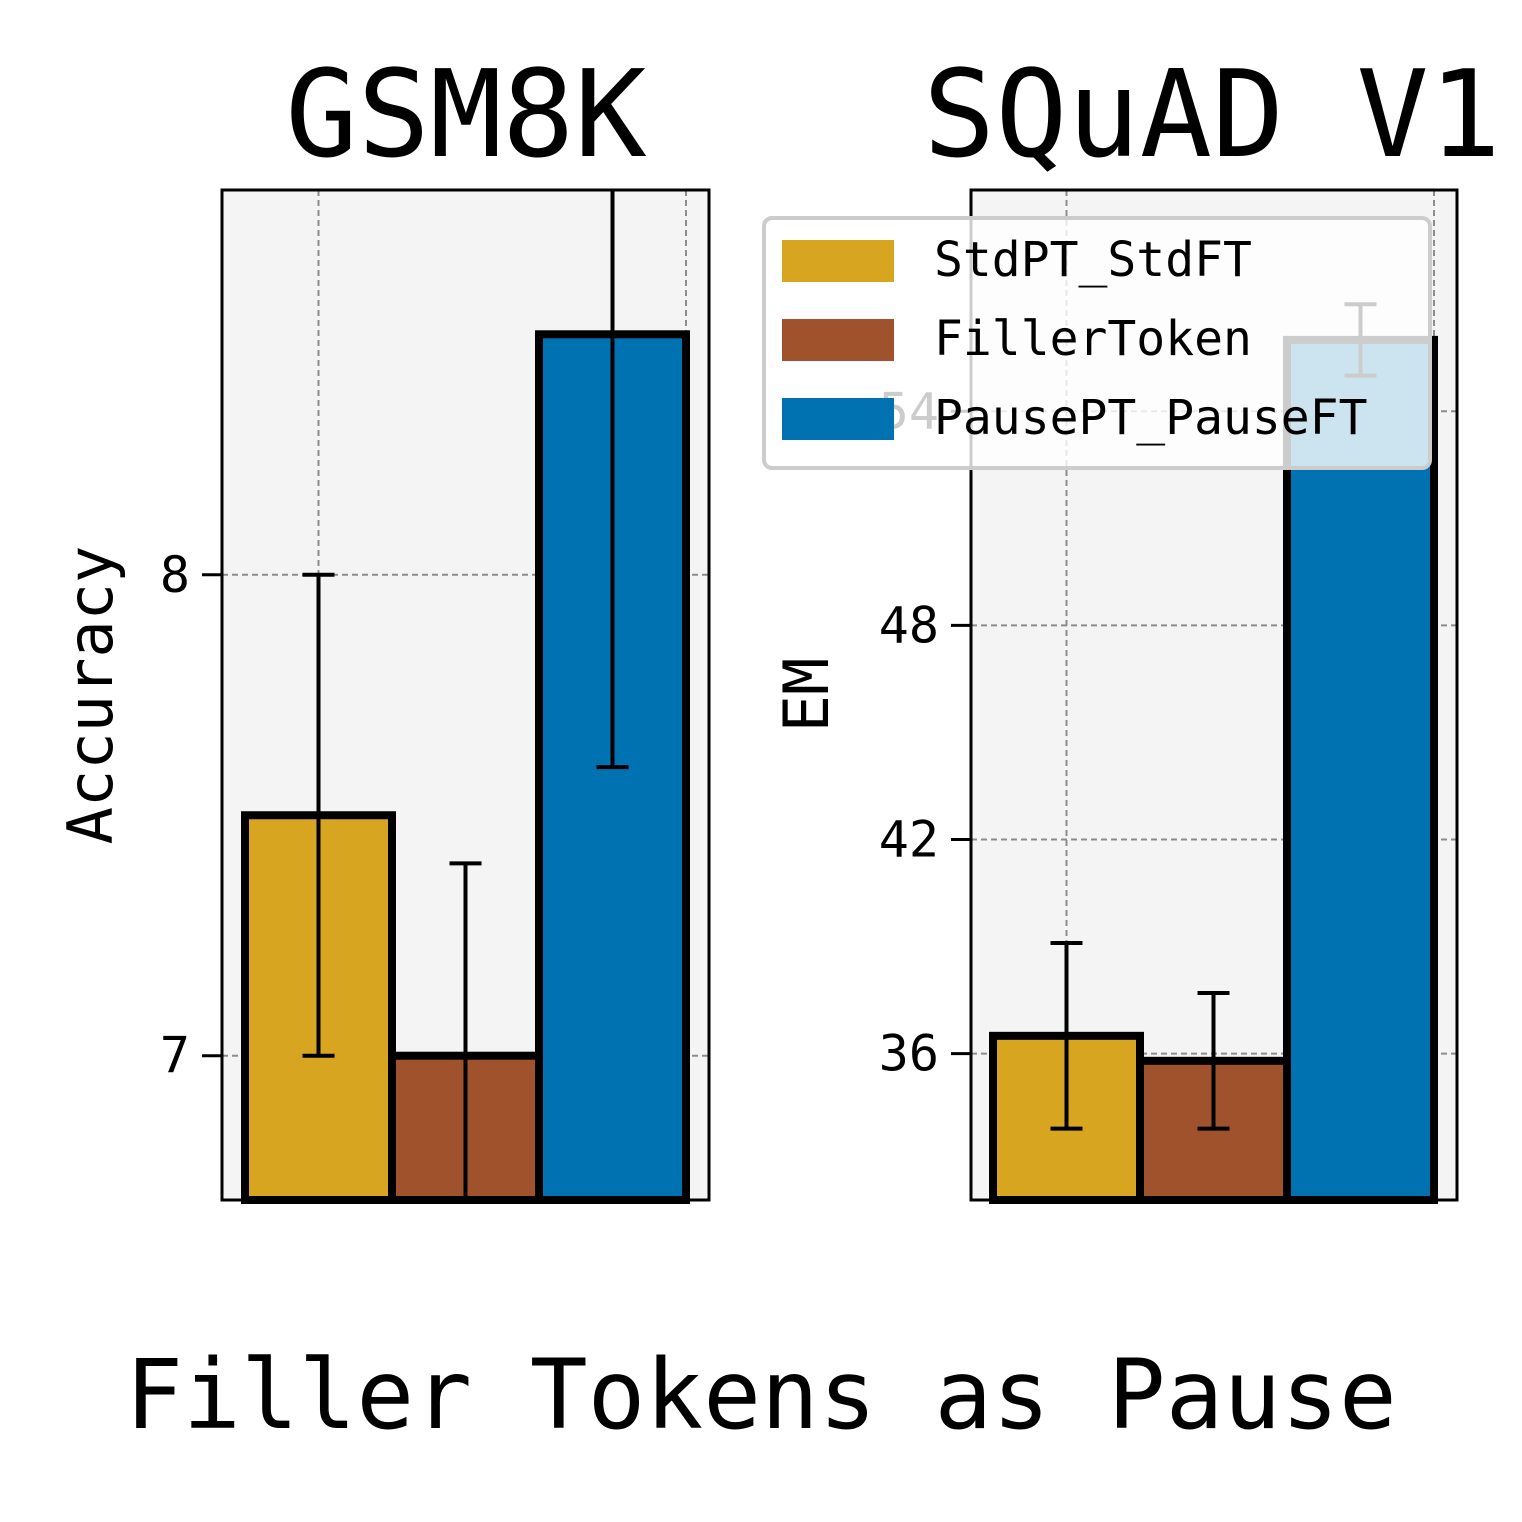 This screenshot has height=1522, width=1522. What do you see at coordinates (1093, 339) in the screenshot?
I see `legend-label: FillerToken` at bounding box center [1093, 339].